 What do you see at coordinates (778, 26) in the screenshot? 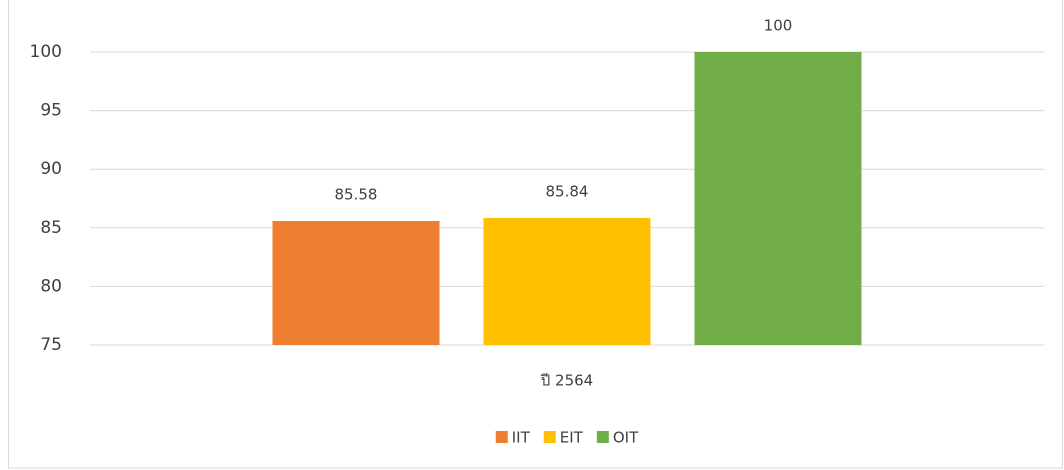
I see `data-label: 100` at bounding box center [778, 26].